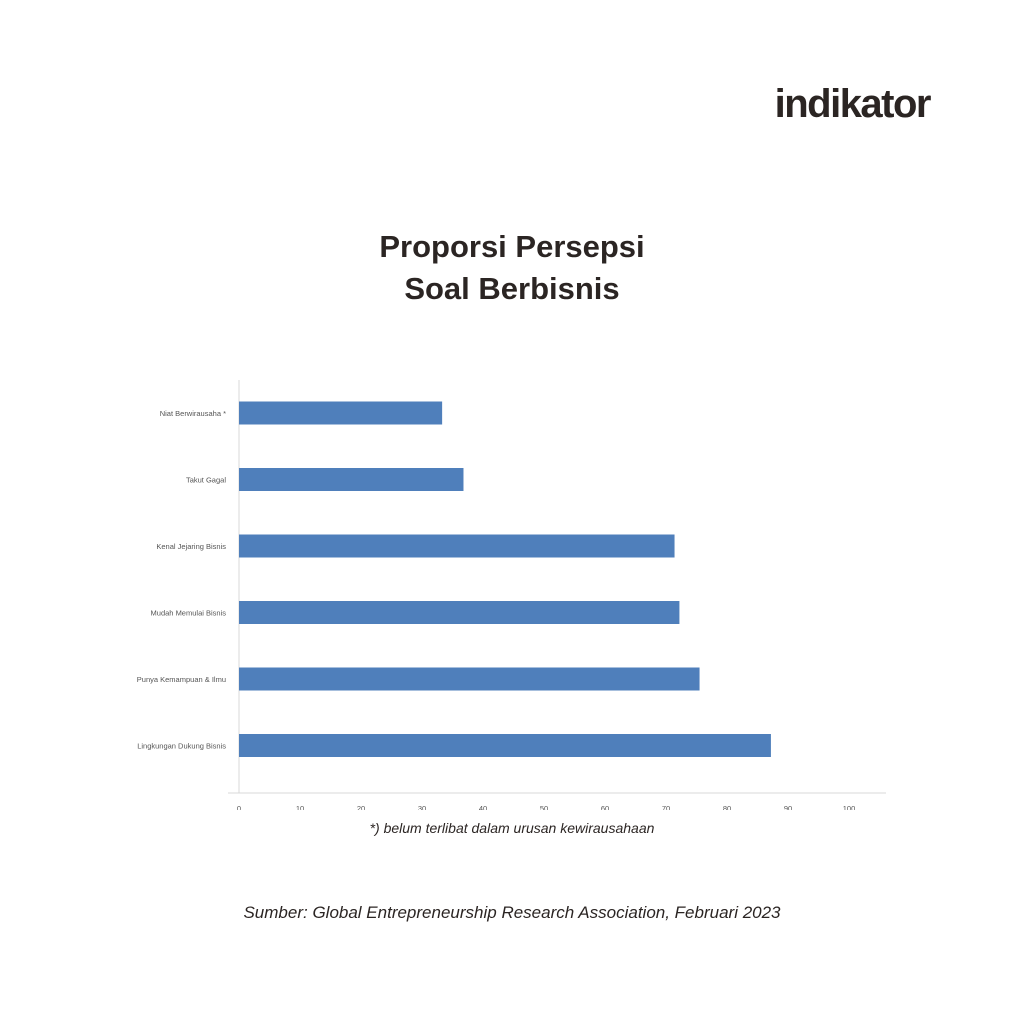  What do you see at coordinates (483, 807) in the screenshot?
I see `x-tick-label: 40` at bounding box center [483, 807].